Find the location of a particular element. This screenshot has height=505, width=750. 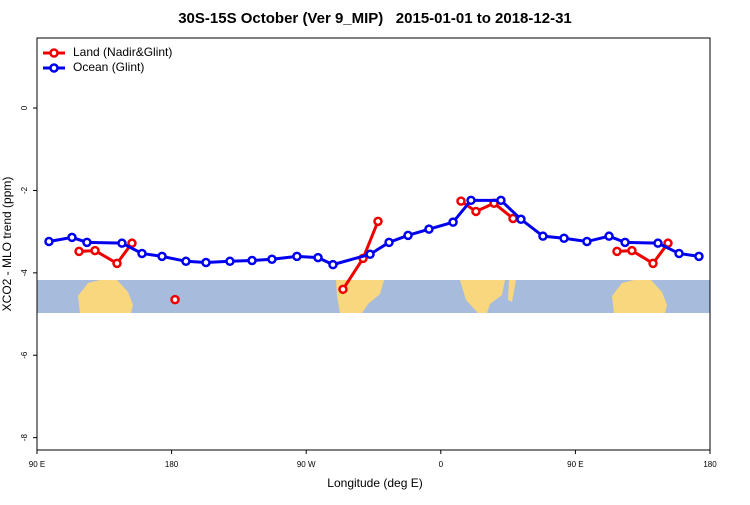

series-line is located at coordinates (374, 245).